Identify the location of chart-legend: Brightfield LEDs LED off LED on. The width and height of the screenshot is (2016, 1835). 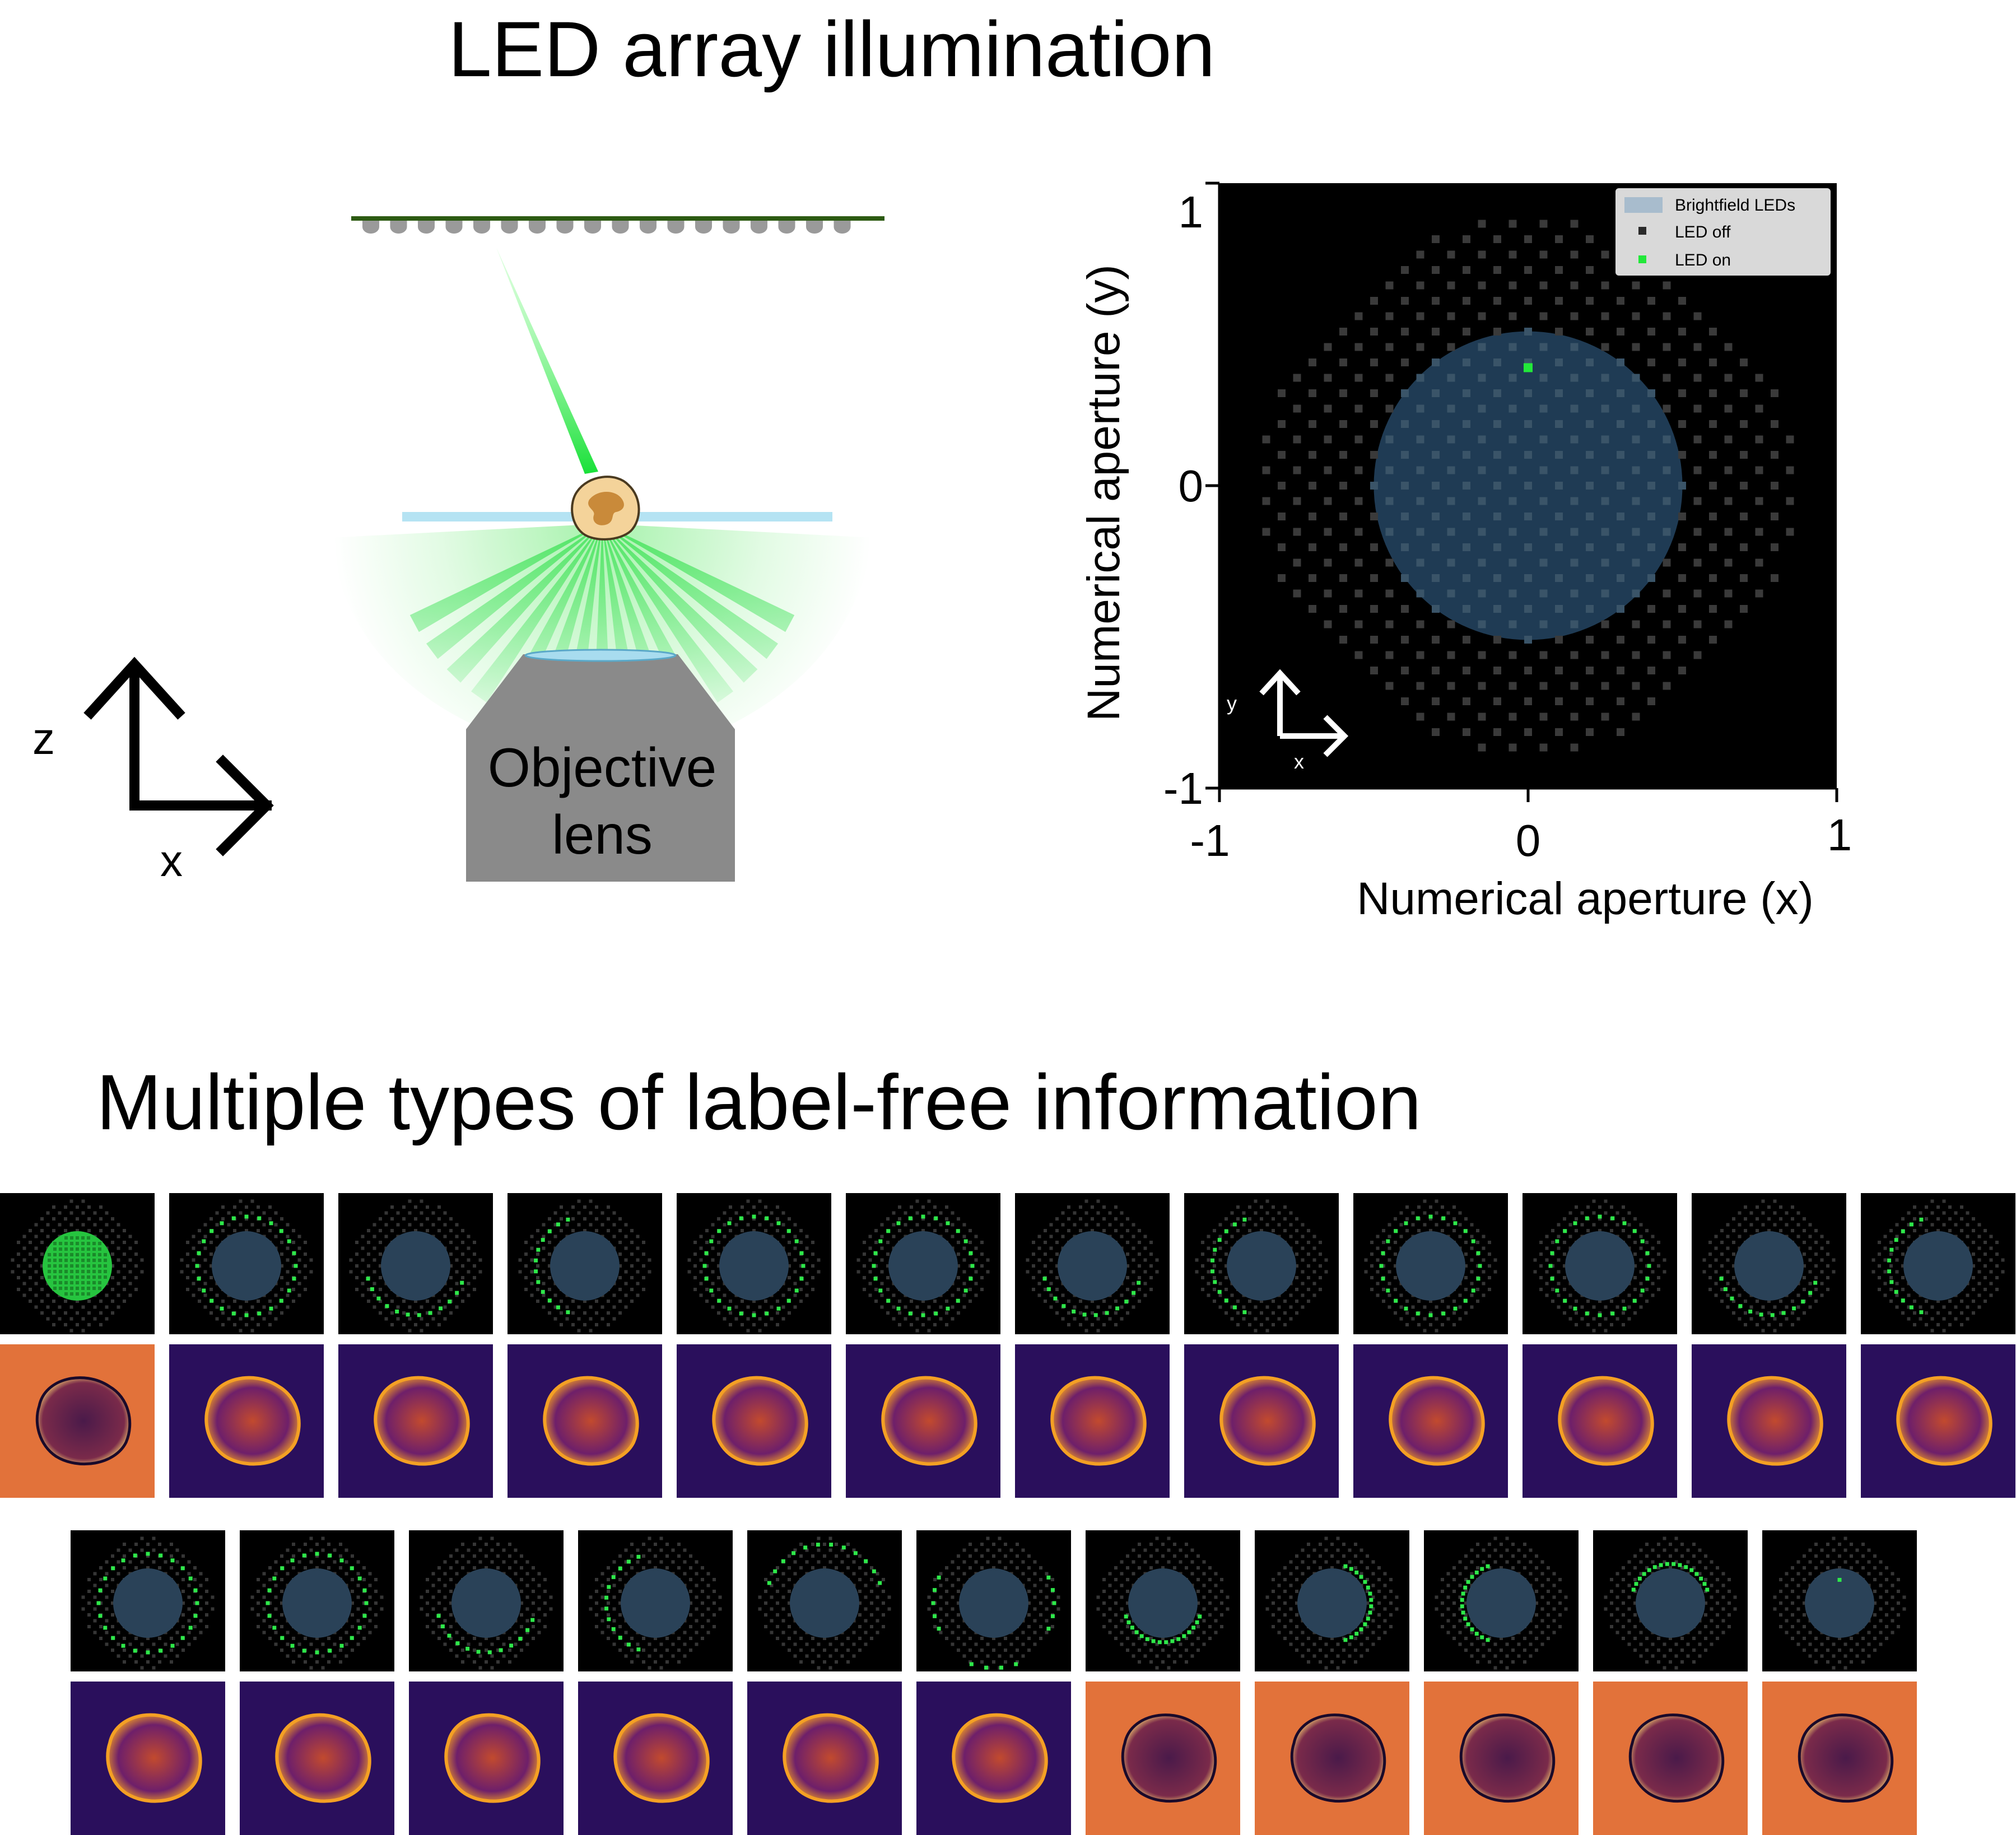
(1723, 232).